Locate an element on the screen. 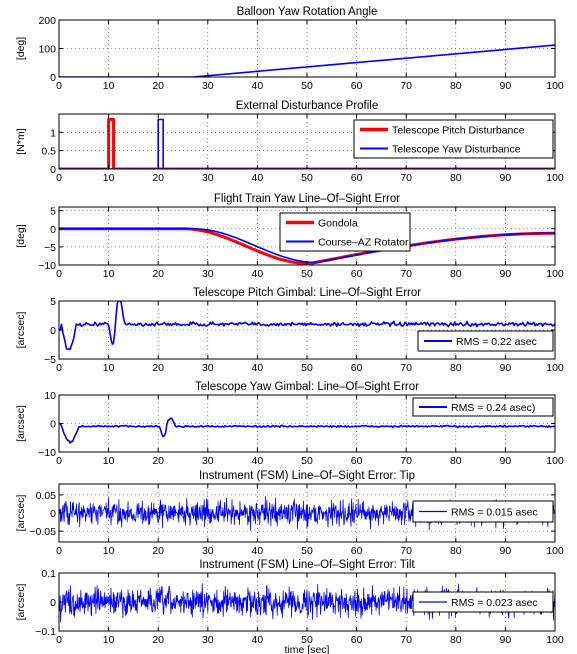 This screenshot has height=654, width=577. legend: RMS = 0.023 asec is located at coordinates (483, 602).